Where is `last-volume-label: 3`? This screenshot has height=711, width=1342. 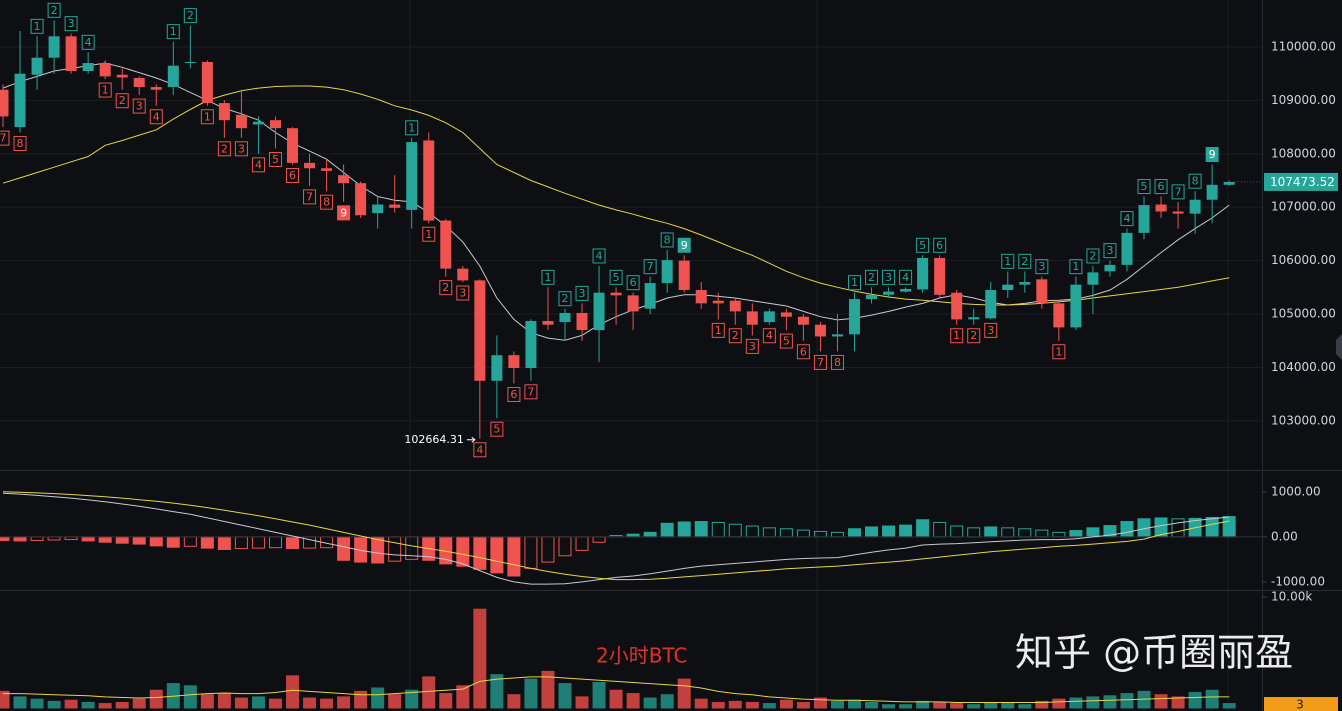
last-volume-label: 3 is located at coordinates (1300, 704).